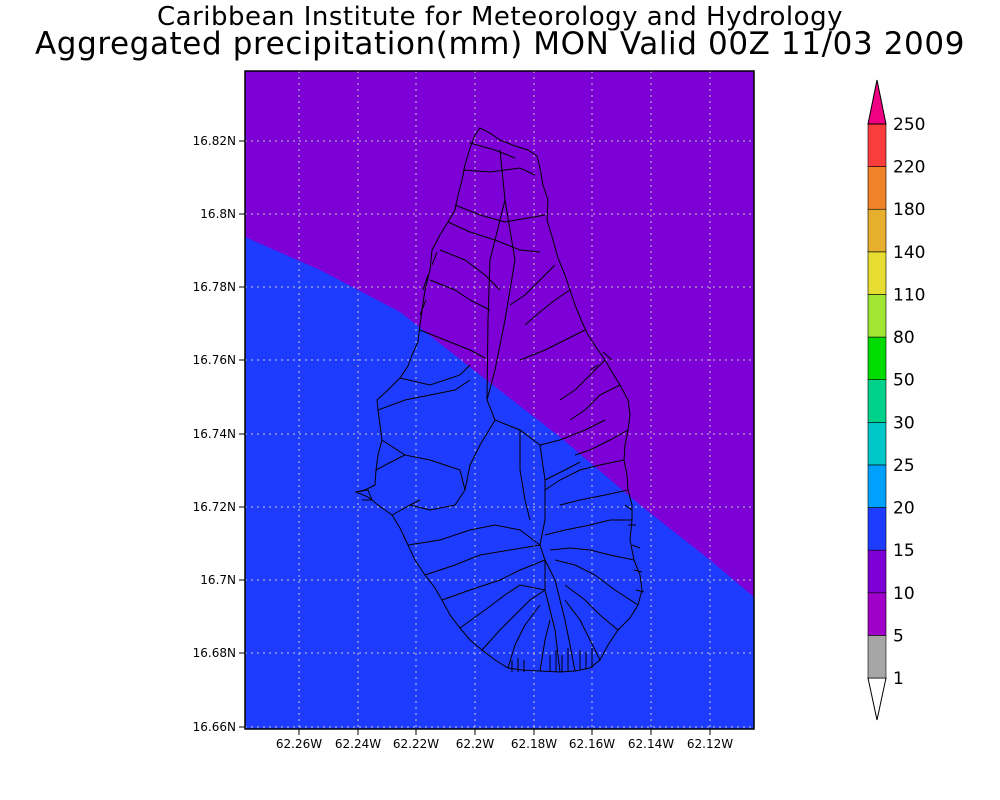 This screenshot has height=800, width=1000. I want to click on colorbar-level-label: 250, so click(909, 125).